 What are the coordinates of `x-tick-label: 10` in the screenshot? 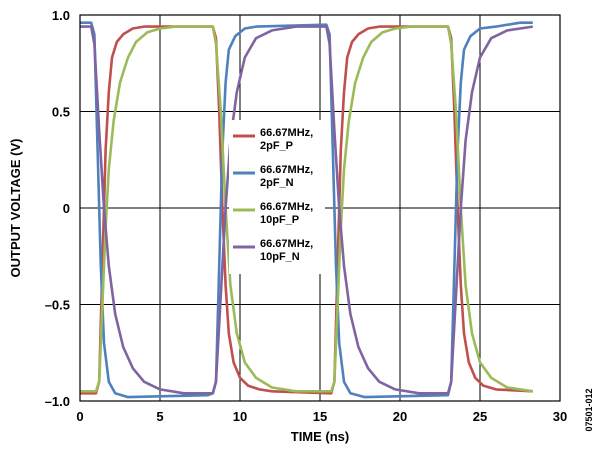 It's located at (240, 416).